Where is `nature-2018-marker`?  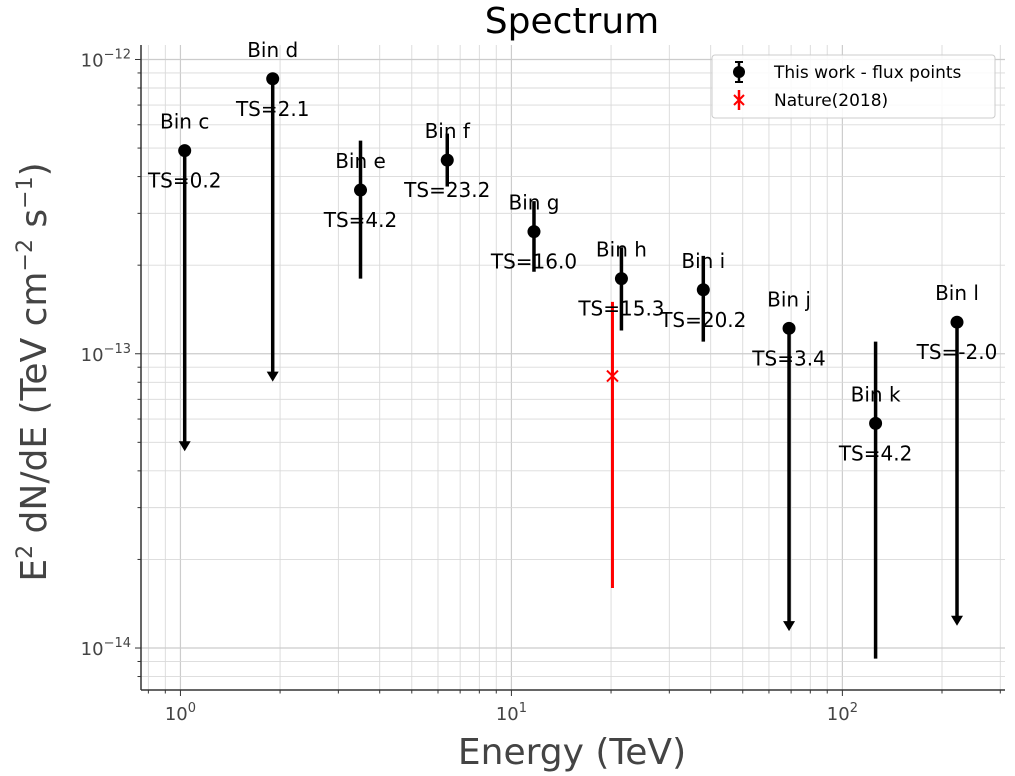 nature-2018-marker is located at coordinates (612, 376).